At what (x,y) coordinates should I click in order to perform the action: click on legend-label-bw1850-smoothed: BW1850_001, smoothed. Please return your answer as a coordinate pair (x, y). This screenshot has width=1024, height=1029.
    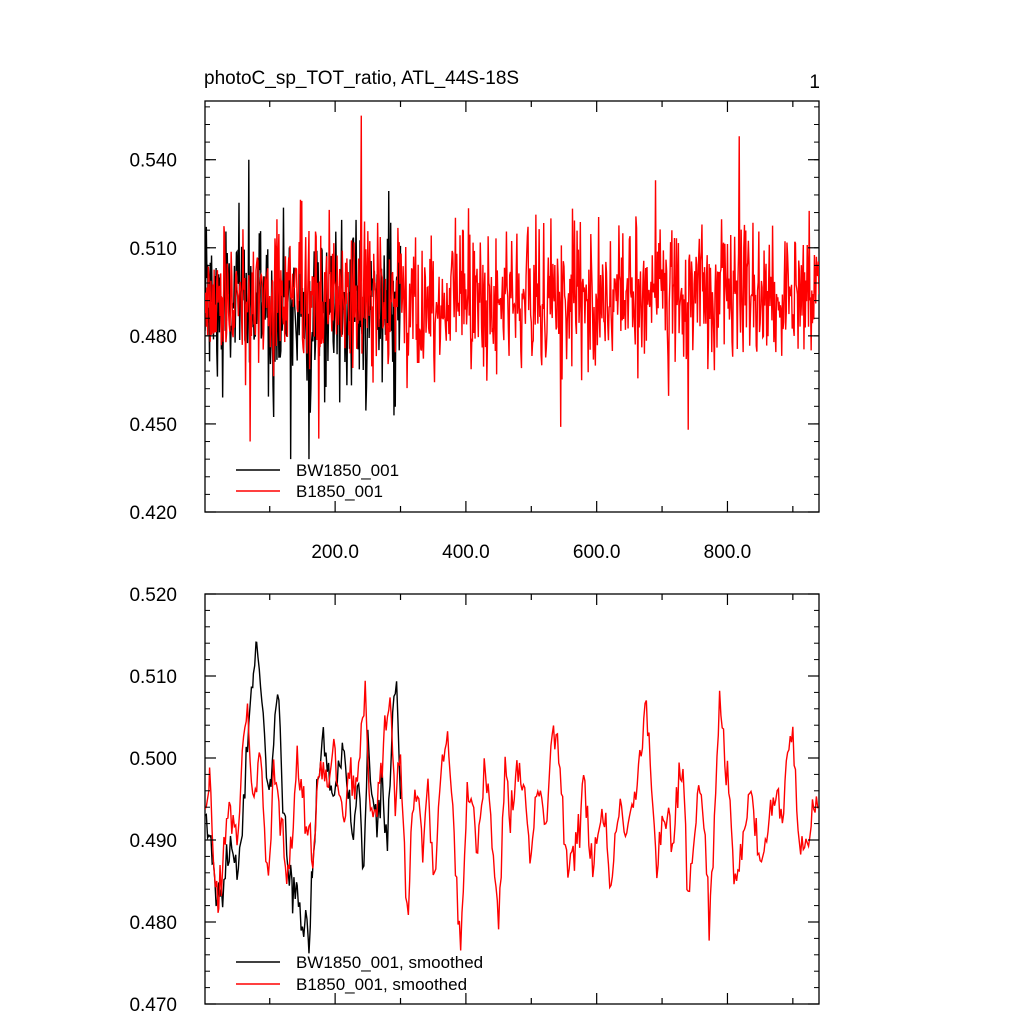
    Looking at the image, I should click on (389, 962).